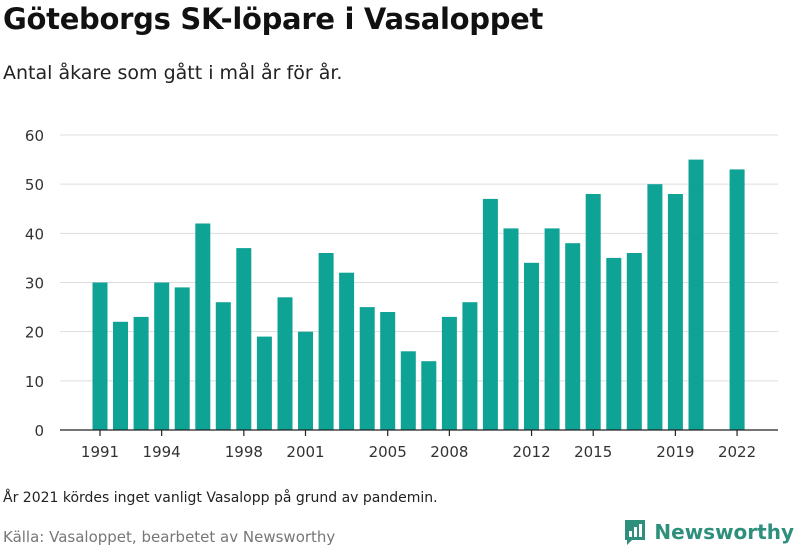 The width and height of the screenshot is (800, 550). Describe the element at coordinates (408, 390) in the screenshot. I see `bar-2006` at that location.